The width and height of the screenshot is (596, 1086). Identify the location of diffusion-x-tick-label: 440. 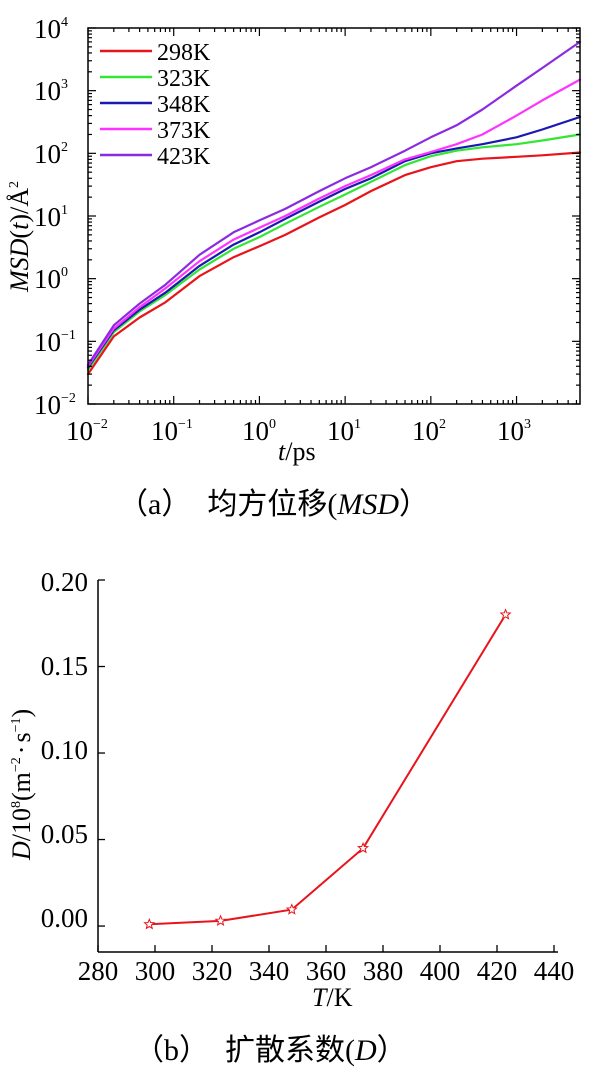
(554, 971).